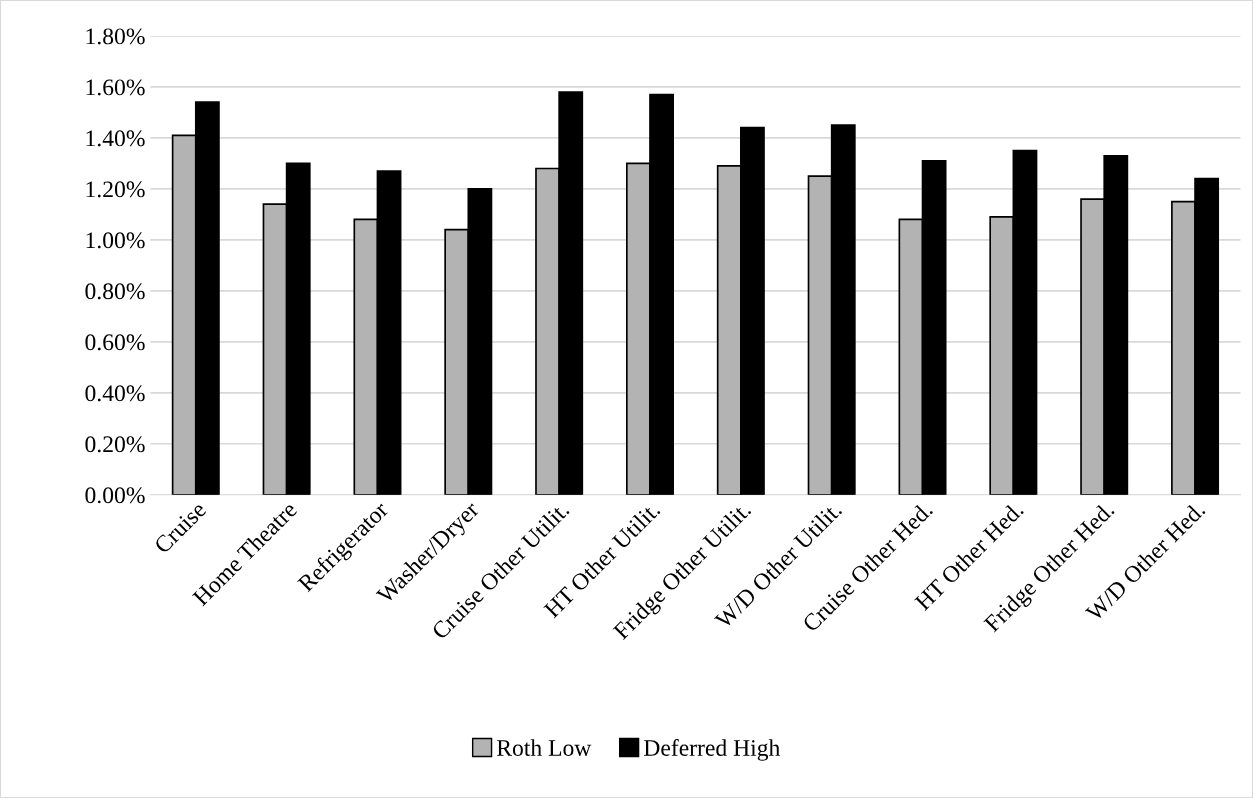  I want to click on y-tick-label: 0.80%, so click(115, 291).